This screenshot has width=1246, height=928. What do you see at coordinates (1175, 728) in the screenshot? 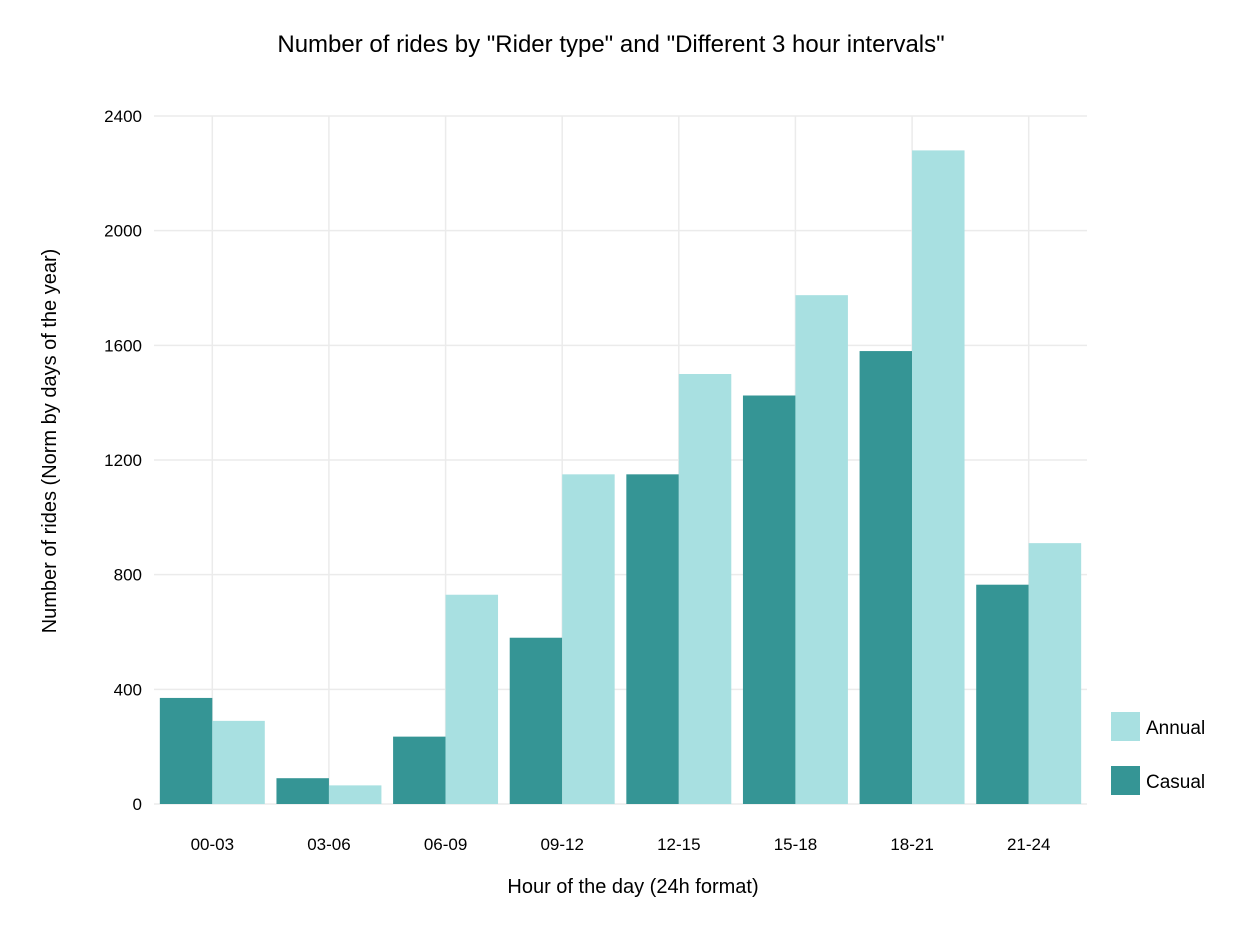
I see `legend-label-annual: Annual` at bounding box center [1175, 728].